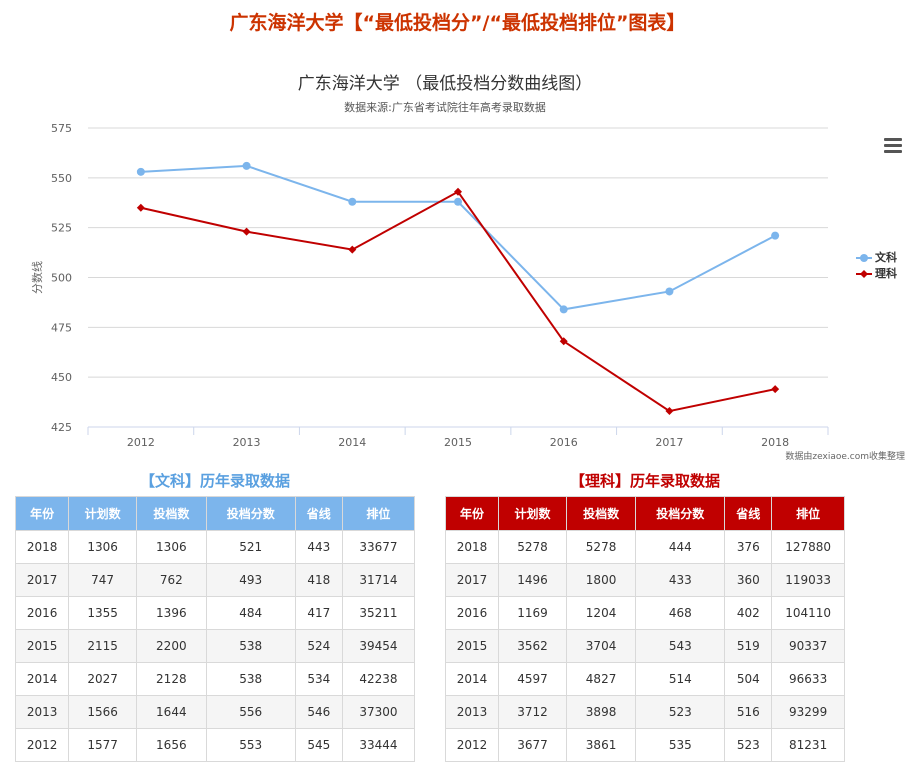 This screenshot has width=915, height=762. I want to click on table-cell: 444, so click(680, 547).